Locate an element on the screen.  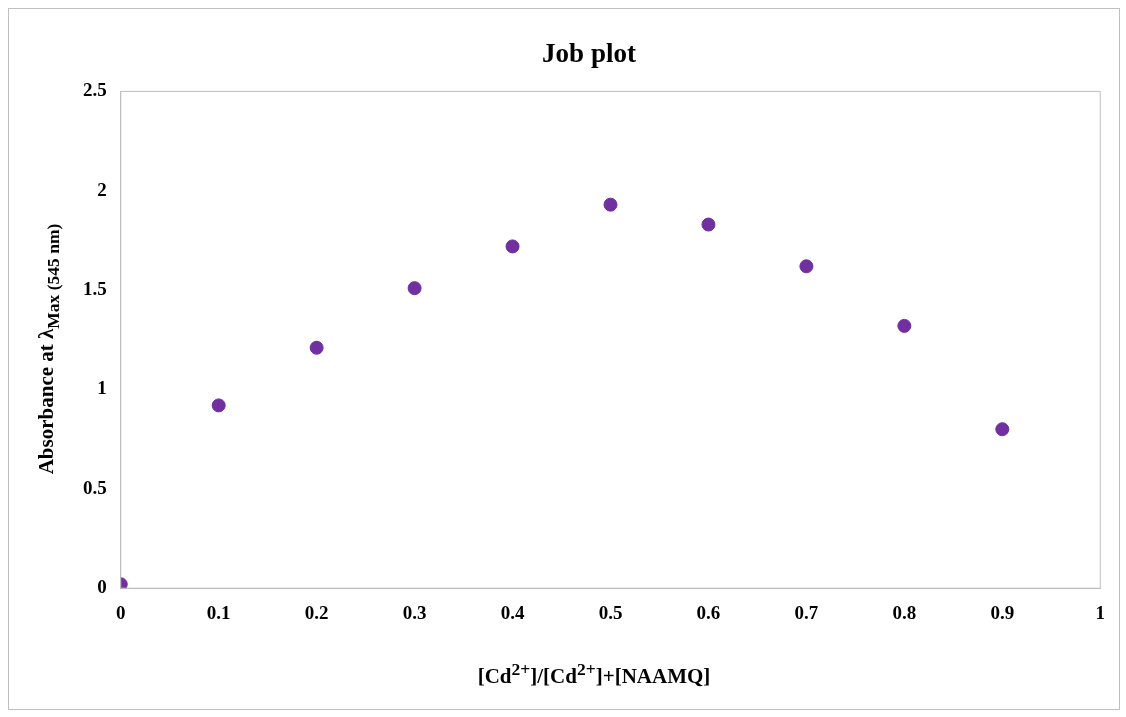
x-tick-label: 0.5 is located at coordinates (610, 612).